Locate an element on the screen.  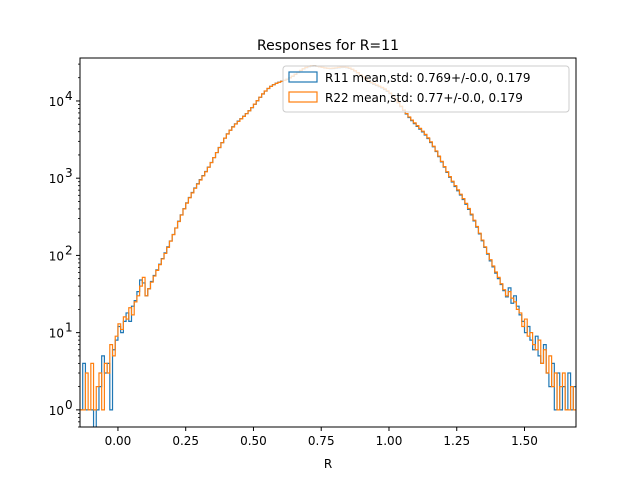
y-tick-exponent: 0 is located at coordinates (69, 405).